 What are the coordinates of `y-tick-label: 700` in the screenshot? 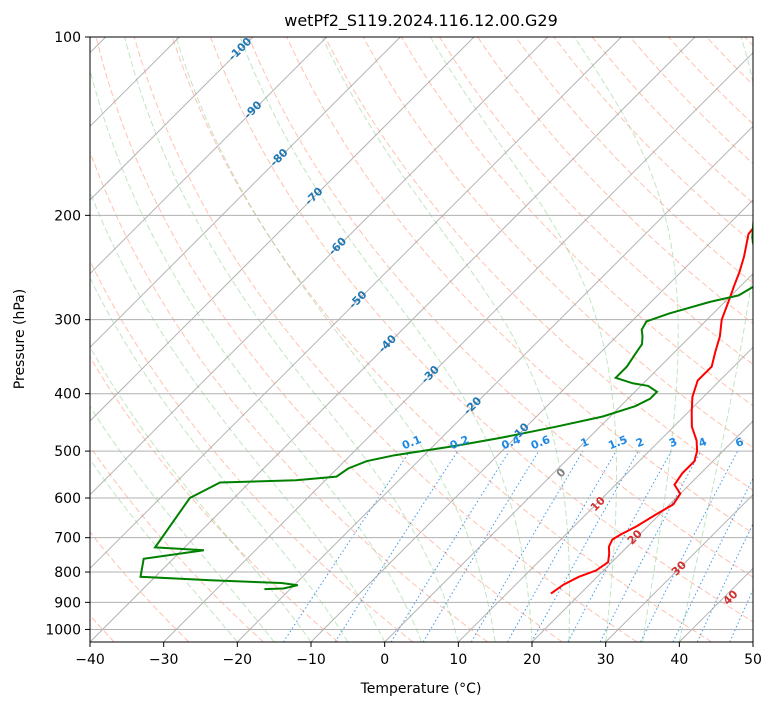 It's located at (67, 539).